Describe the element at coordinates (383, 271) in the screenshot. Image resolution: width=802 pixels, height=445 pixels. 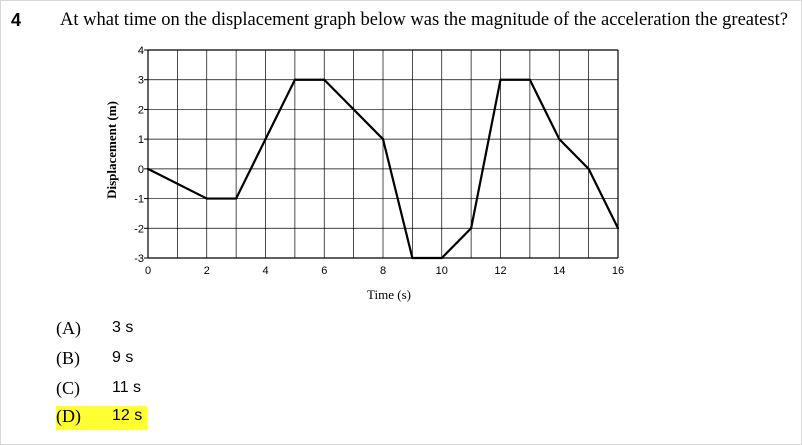
I see `x-tick-label: 8` at that location.